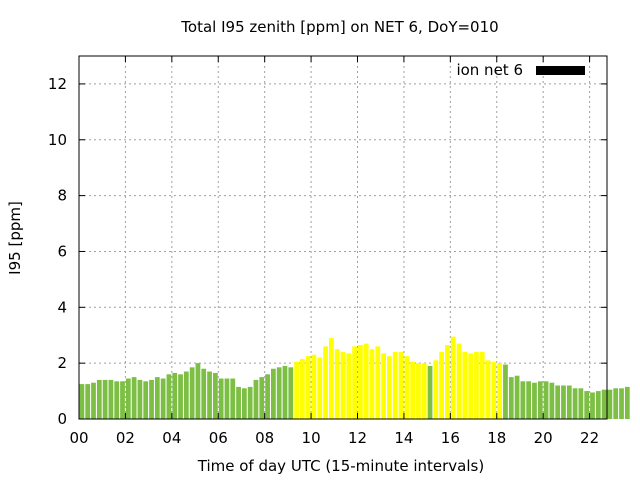 The image size is (640, 480). What do you see at coordinates (62, 307) in the screenshot?
I see `y-tick-label: 4` at bounding box center [62, 307].